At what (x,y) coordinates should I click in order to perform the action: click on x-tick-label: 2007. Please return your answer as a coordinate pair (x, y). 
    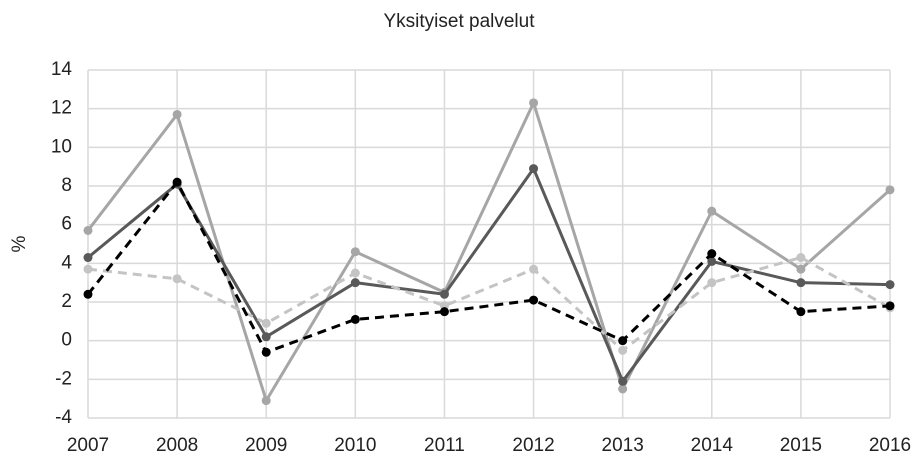
    Looking at the image, I should click on (88, 445).